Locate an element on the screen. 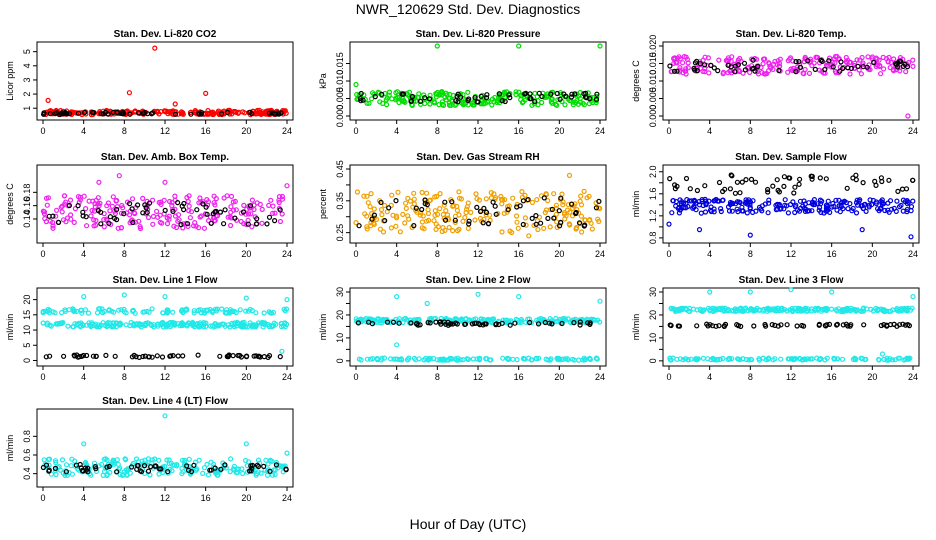  plot-frame is located at coordinates (478, 327).